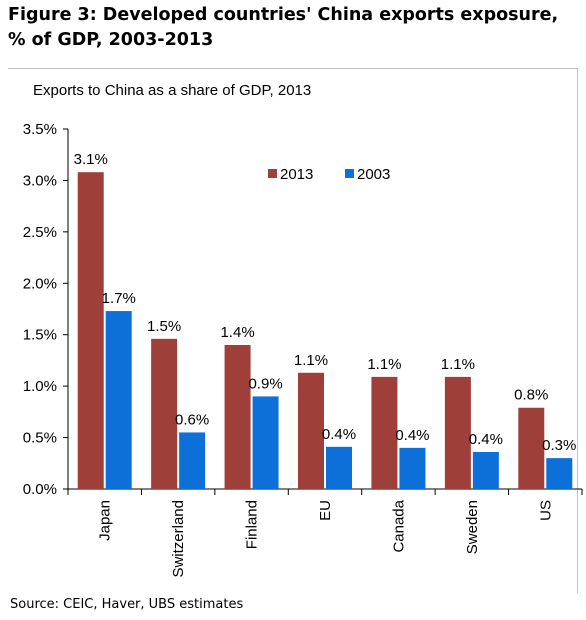 The image size is (586, 620). What do you see at coordinates (40, 438) in the screenshot?
I see `y-tick-label: 0.5%` at bounding box center [40, 438].